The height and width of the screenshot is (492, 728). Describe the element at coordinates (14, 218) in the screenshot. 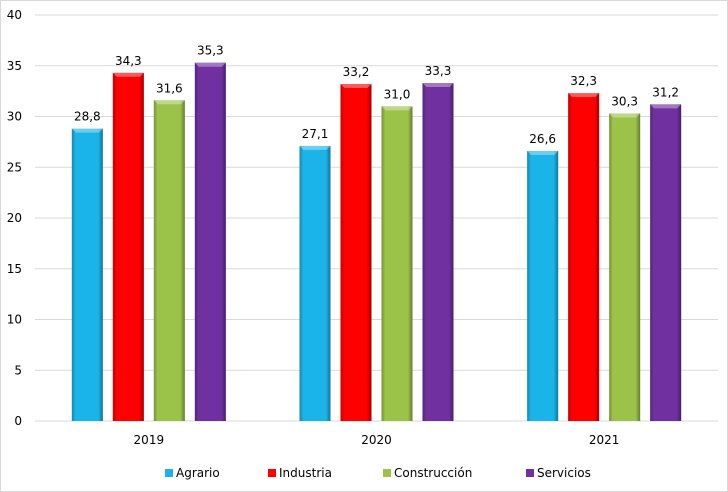

I see `y-tick-label: 20` at that location.